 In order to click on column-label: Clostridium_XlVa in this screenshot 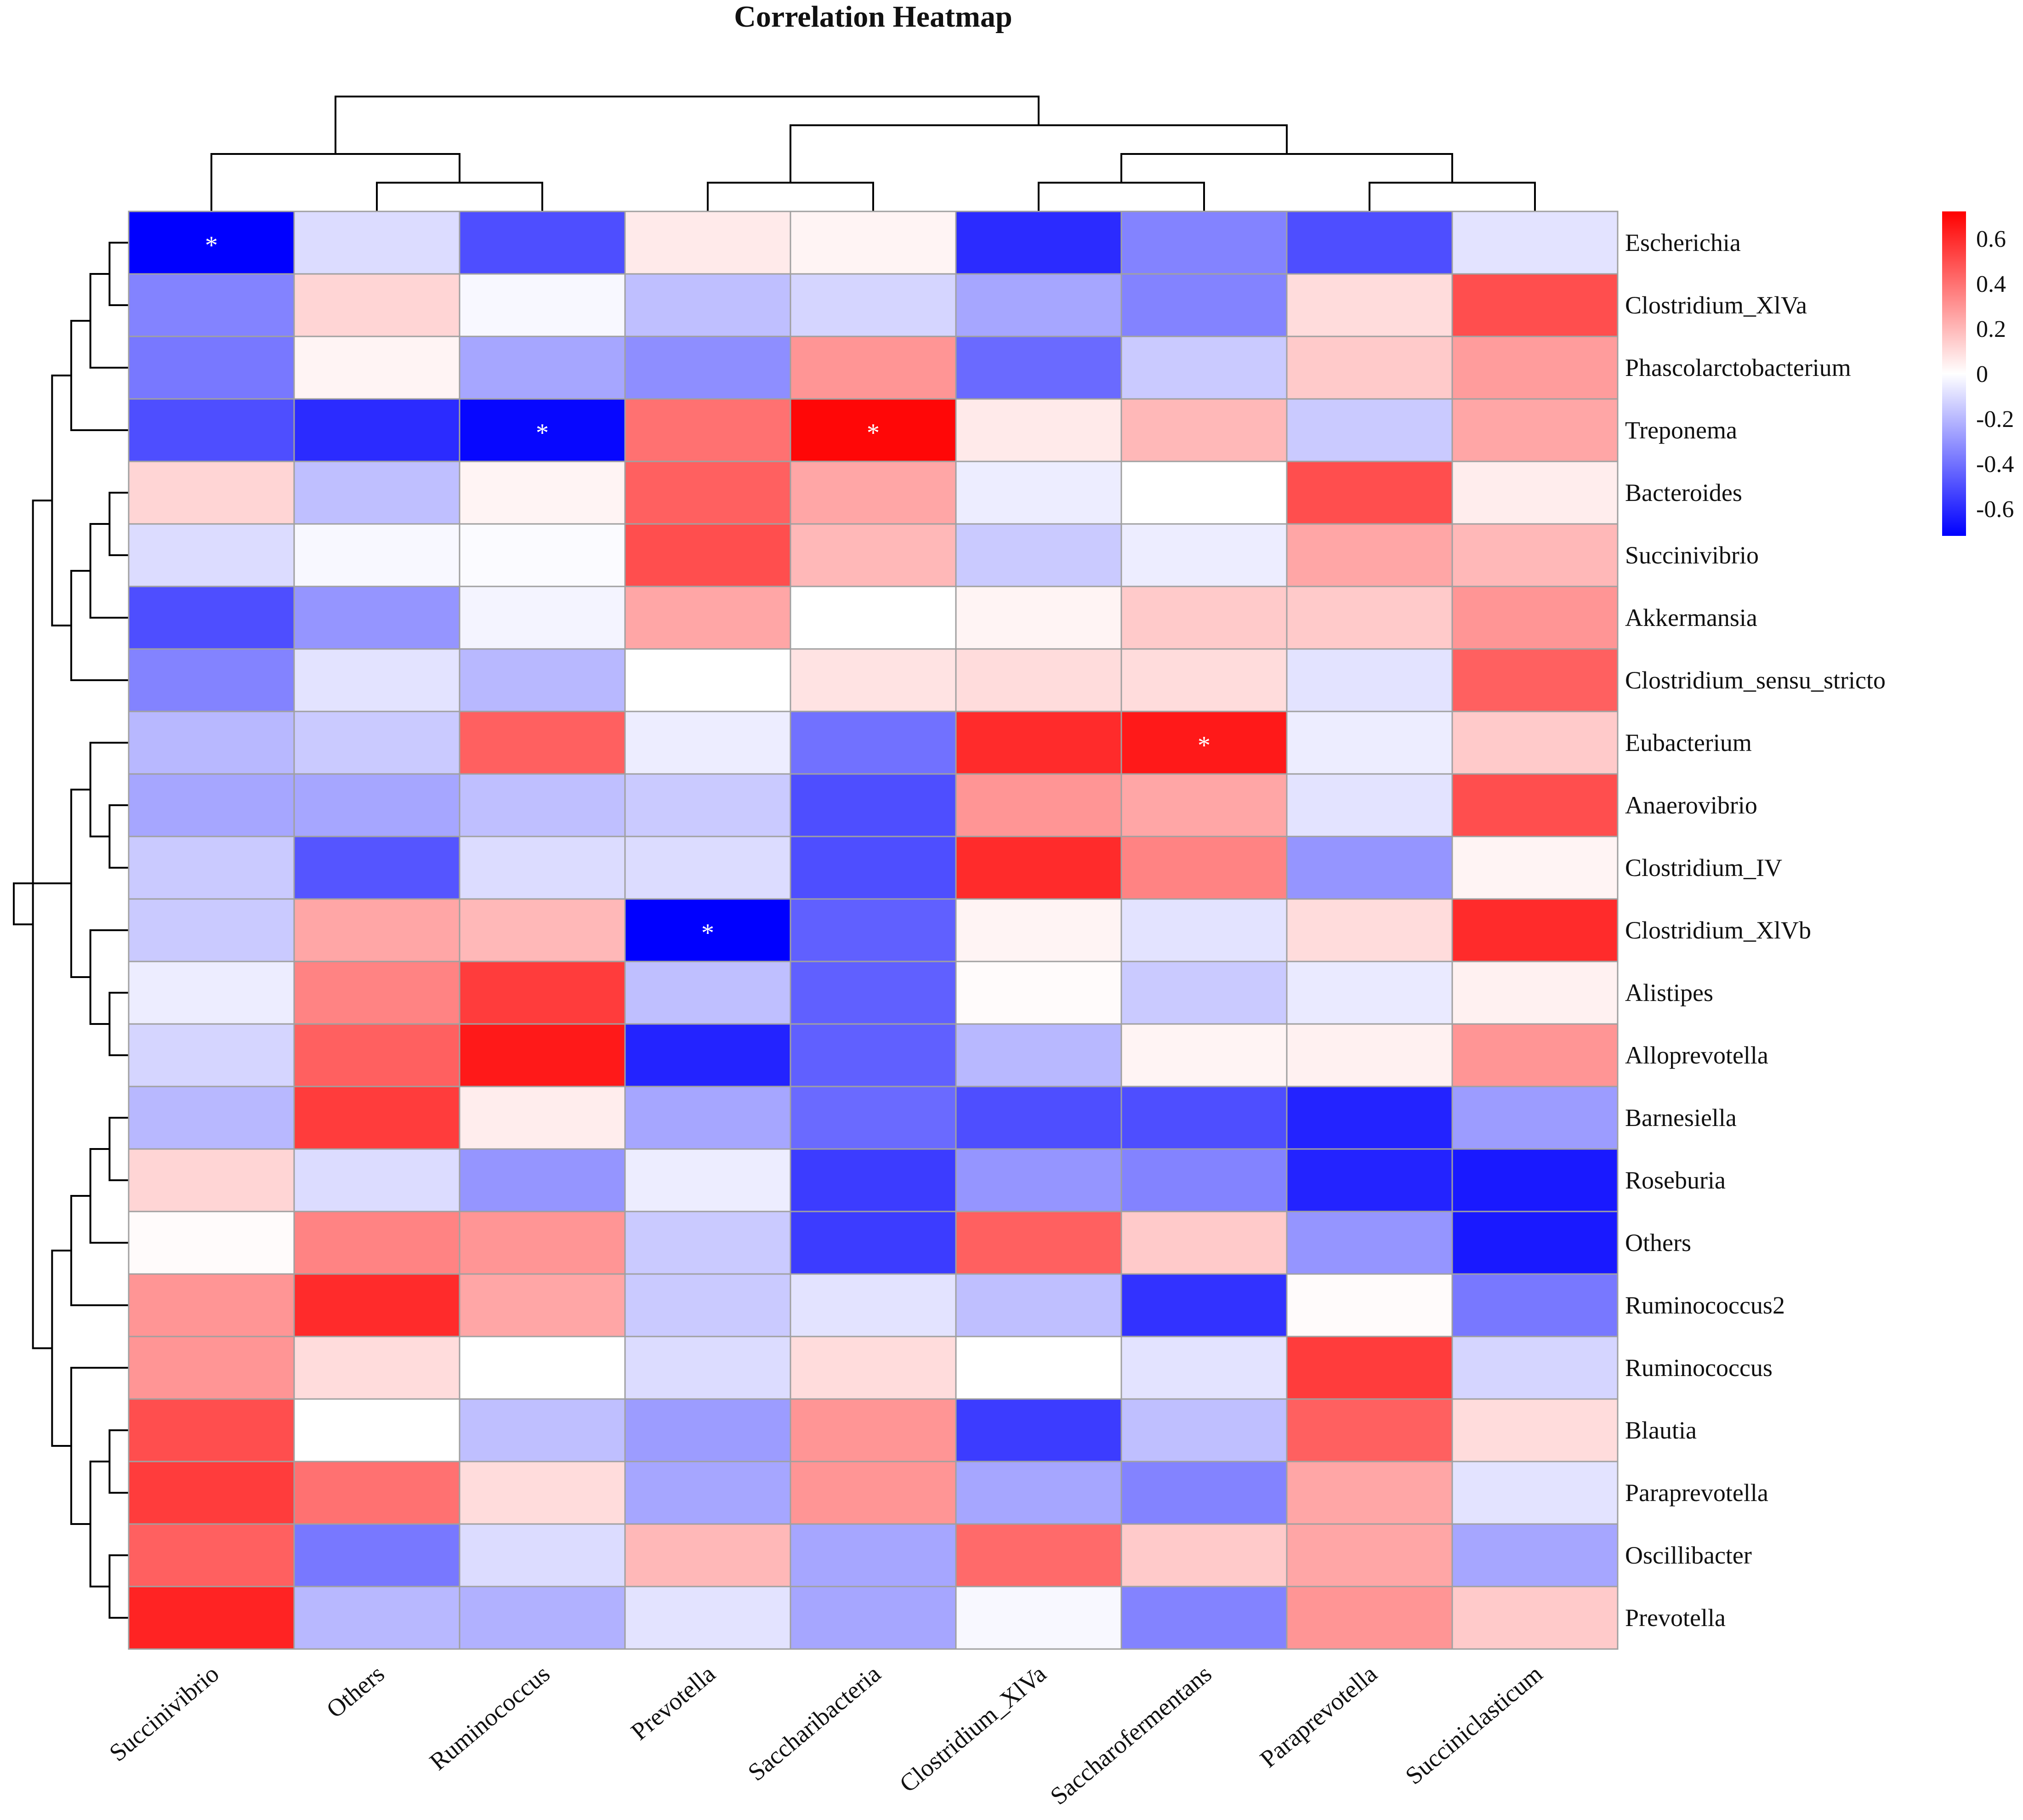, I will do `click(973, 1729)`.